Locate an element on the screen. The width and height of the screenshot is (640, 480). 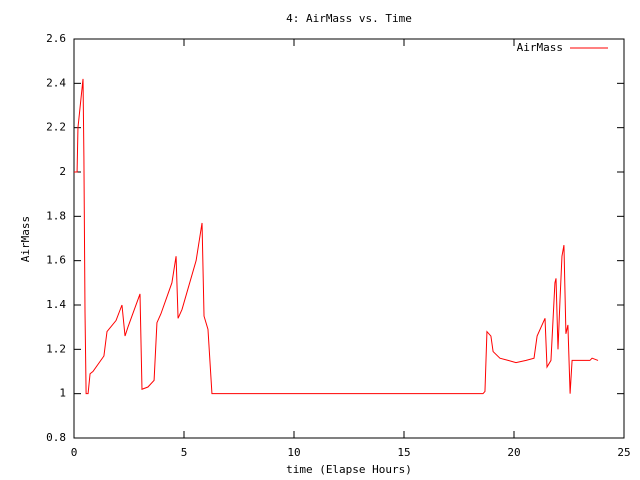
y-tick-label: 1.6 is located at coordinates (56, 260).